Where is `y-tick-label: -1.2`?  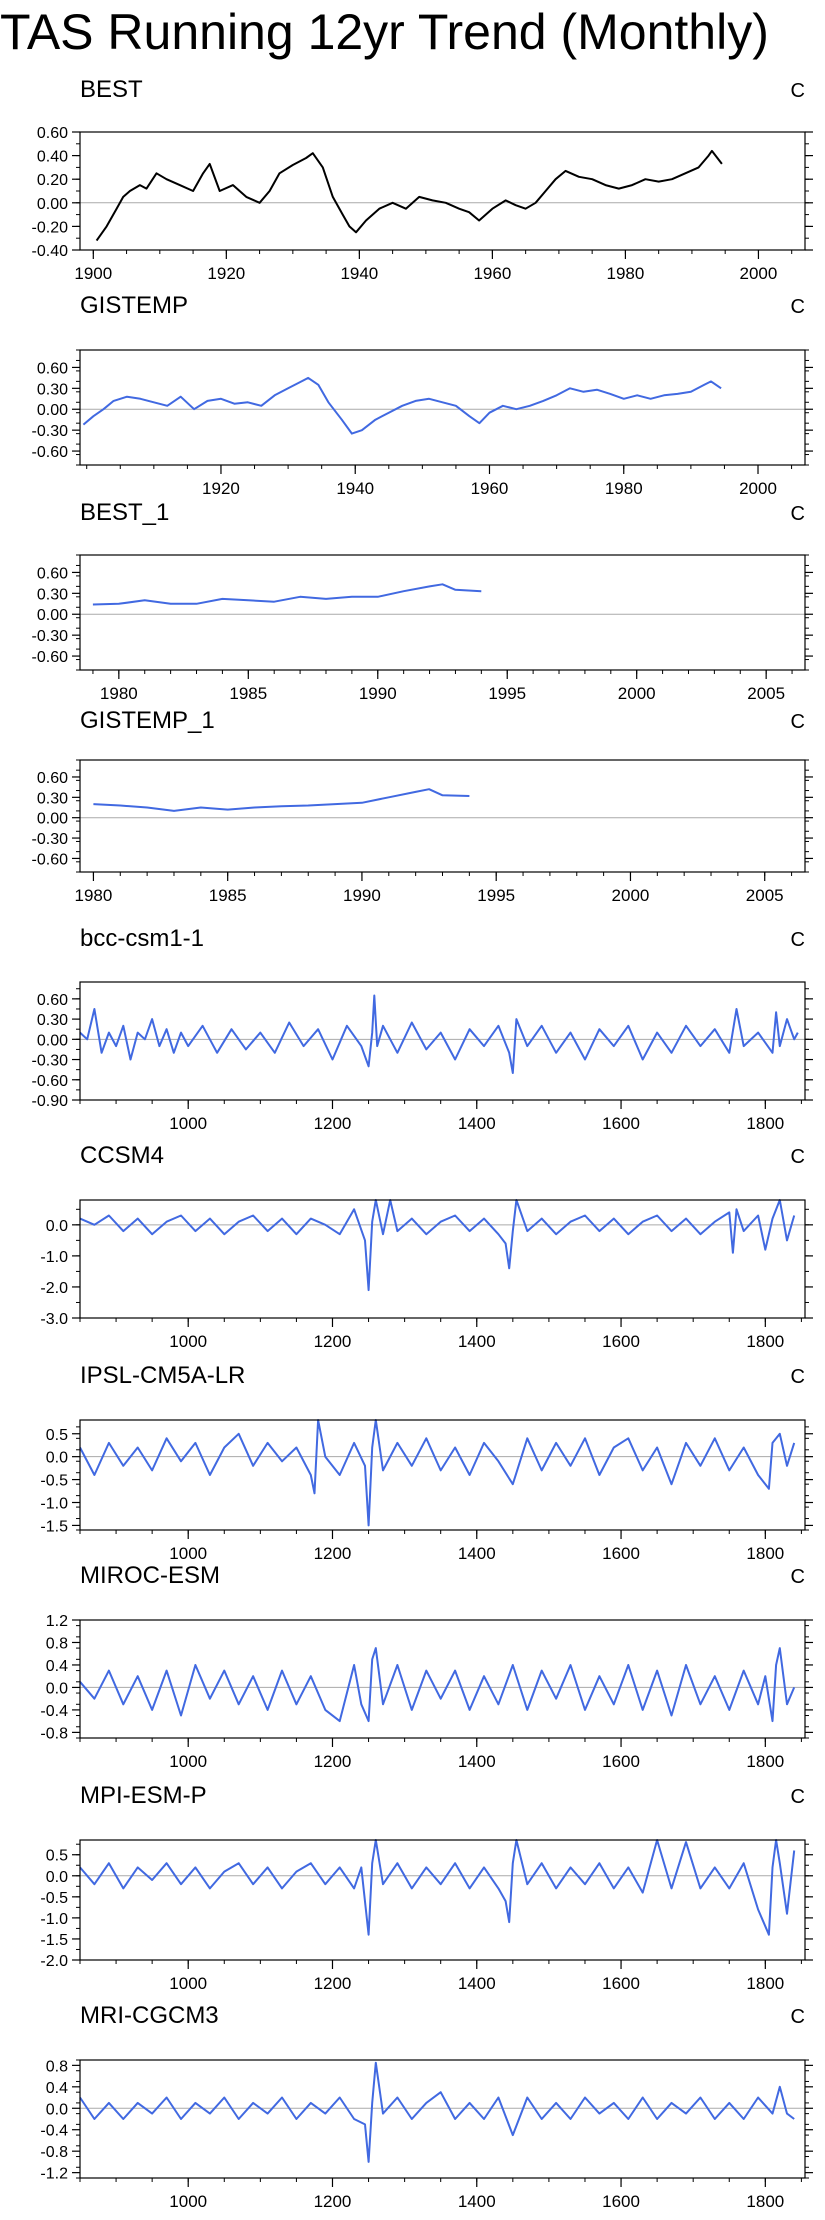
y-tick-label: -1.2 is located at coordinates (54, 2174).